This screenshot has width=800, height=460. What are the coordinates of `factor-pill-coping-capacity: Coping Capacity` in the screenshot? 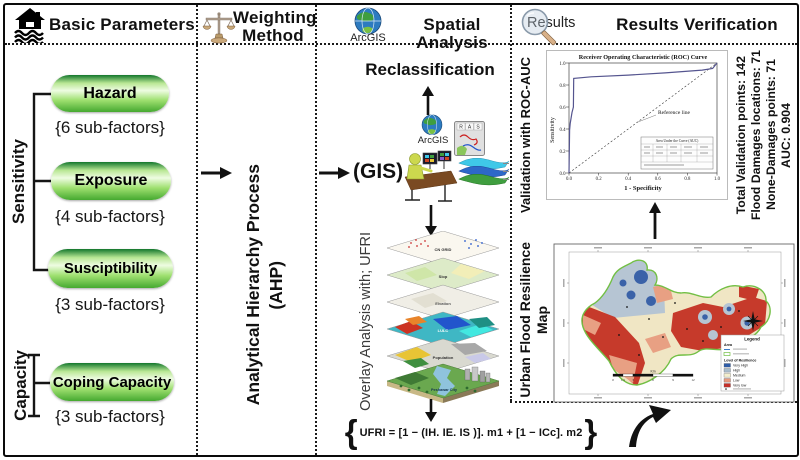 It's located at (112, 382).